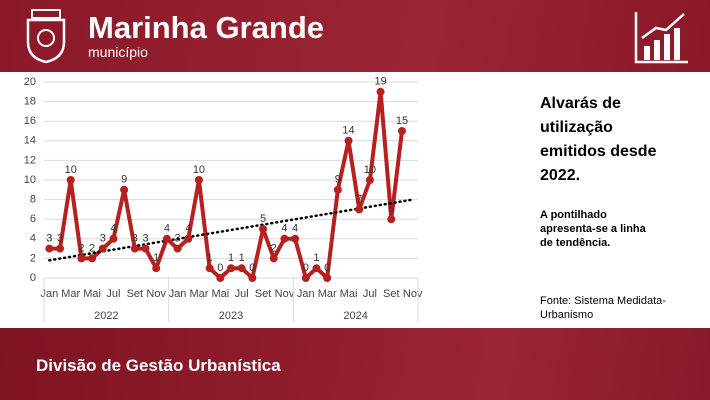  Describe the element at coordinates (33, 200) in the screenshot. I see `y-tick-label: 8` at that location.